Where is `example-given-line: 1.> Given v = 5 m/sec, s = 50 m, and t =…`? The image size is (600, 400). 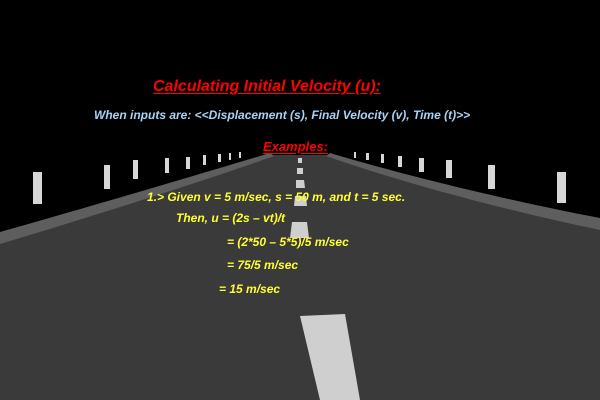
example-given-line: 1.> Given v = 5 m/sec, s = 50 m, and t =… is located at coordinates (276, 197).